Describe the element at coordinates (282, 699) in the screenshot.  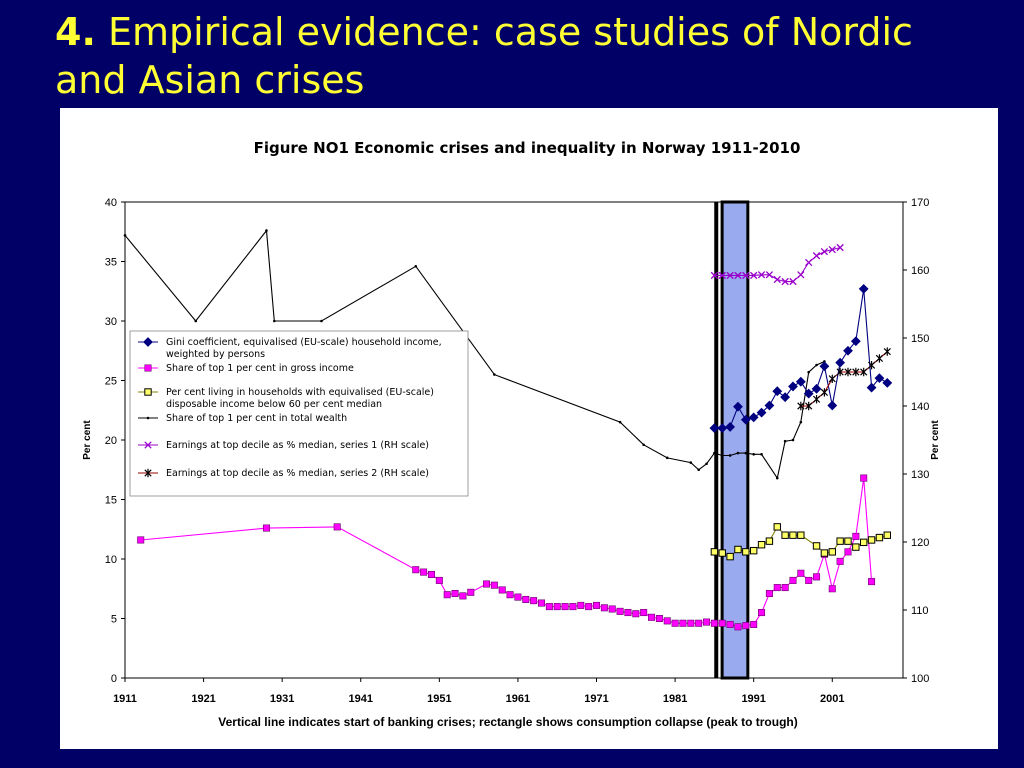
I see `x-tick-label: 1931` at that location.